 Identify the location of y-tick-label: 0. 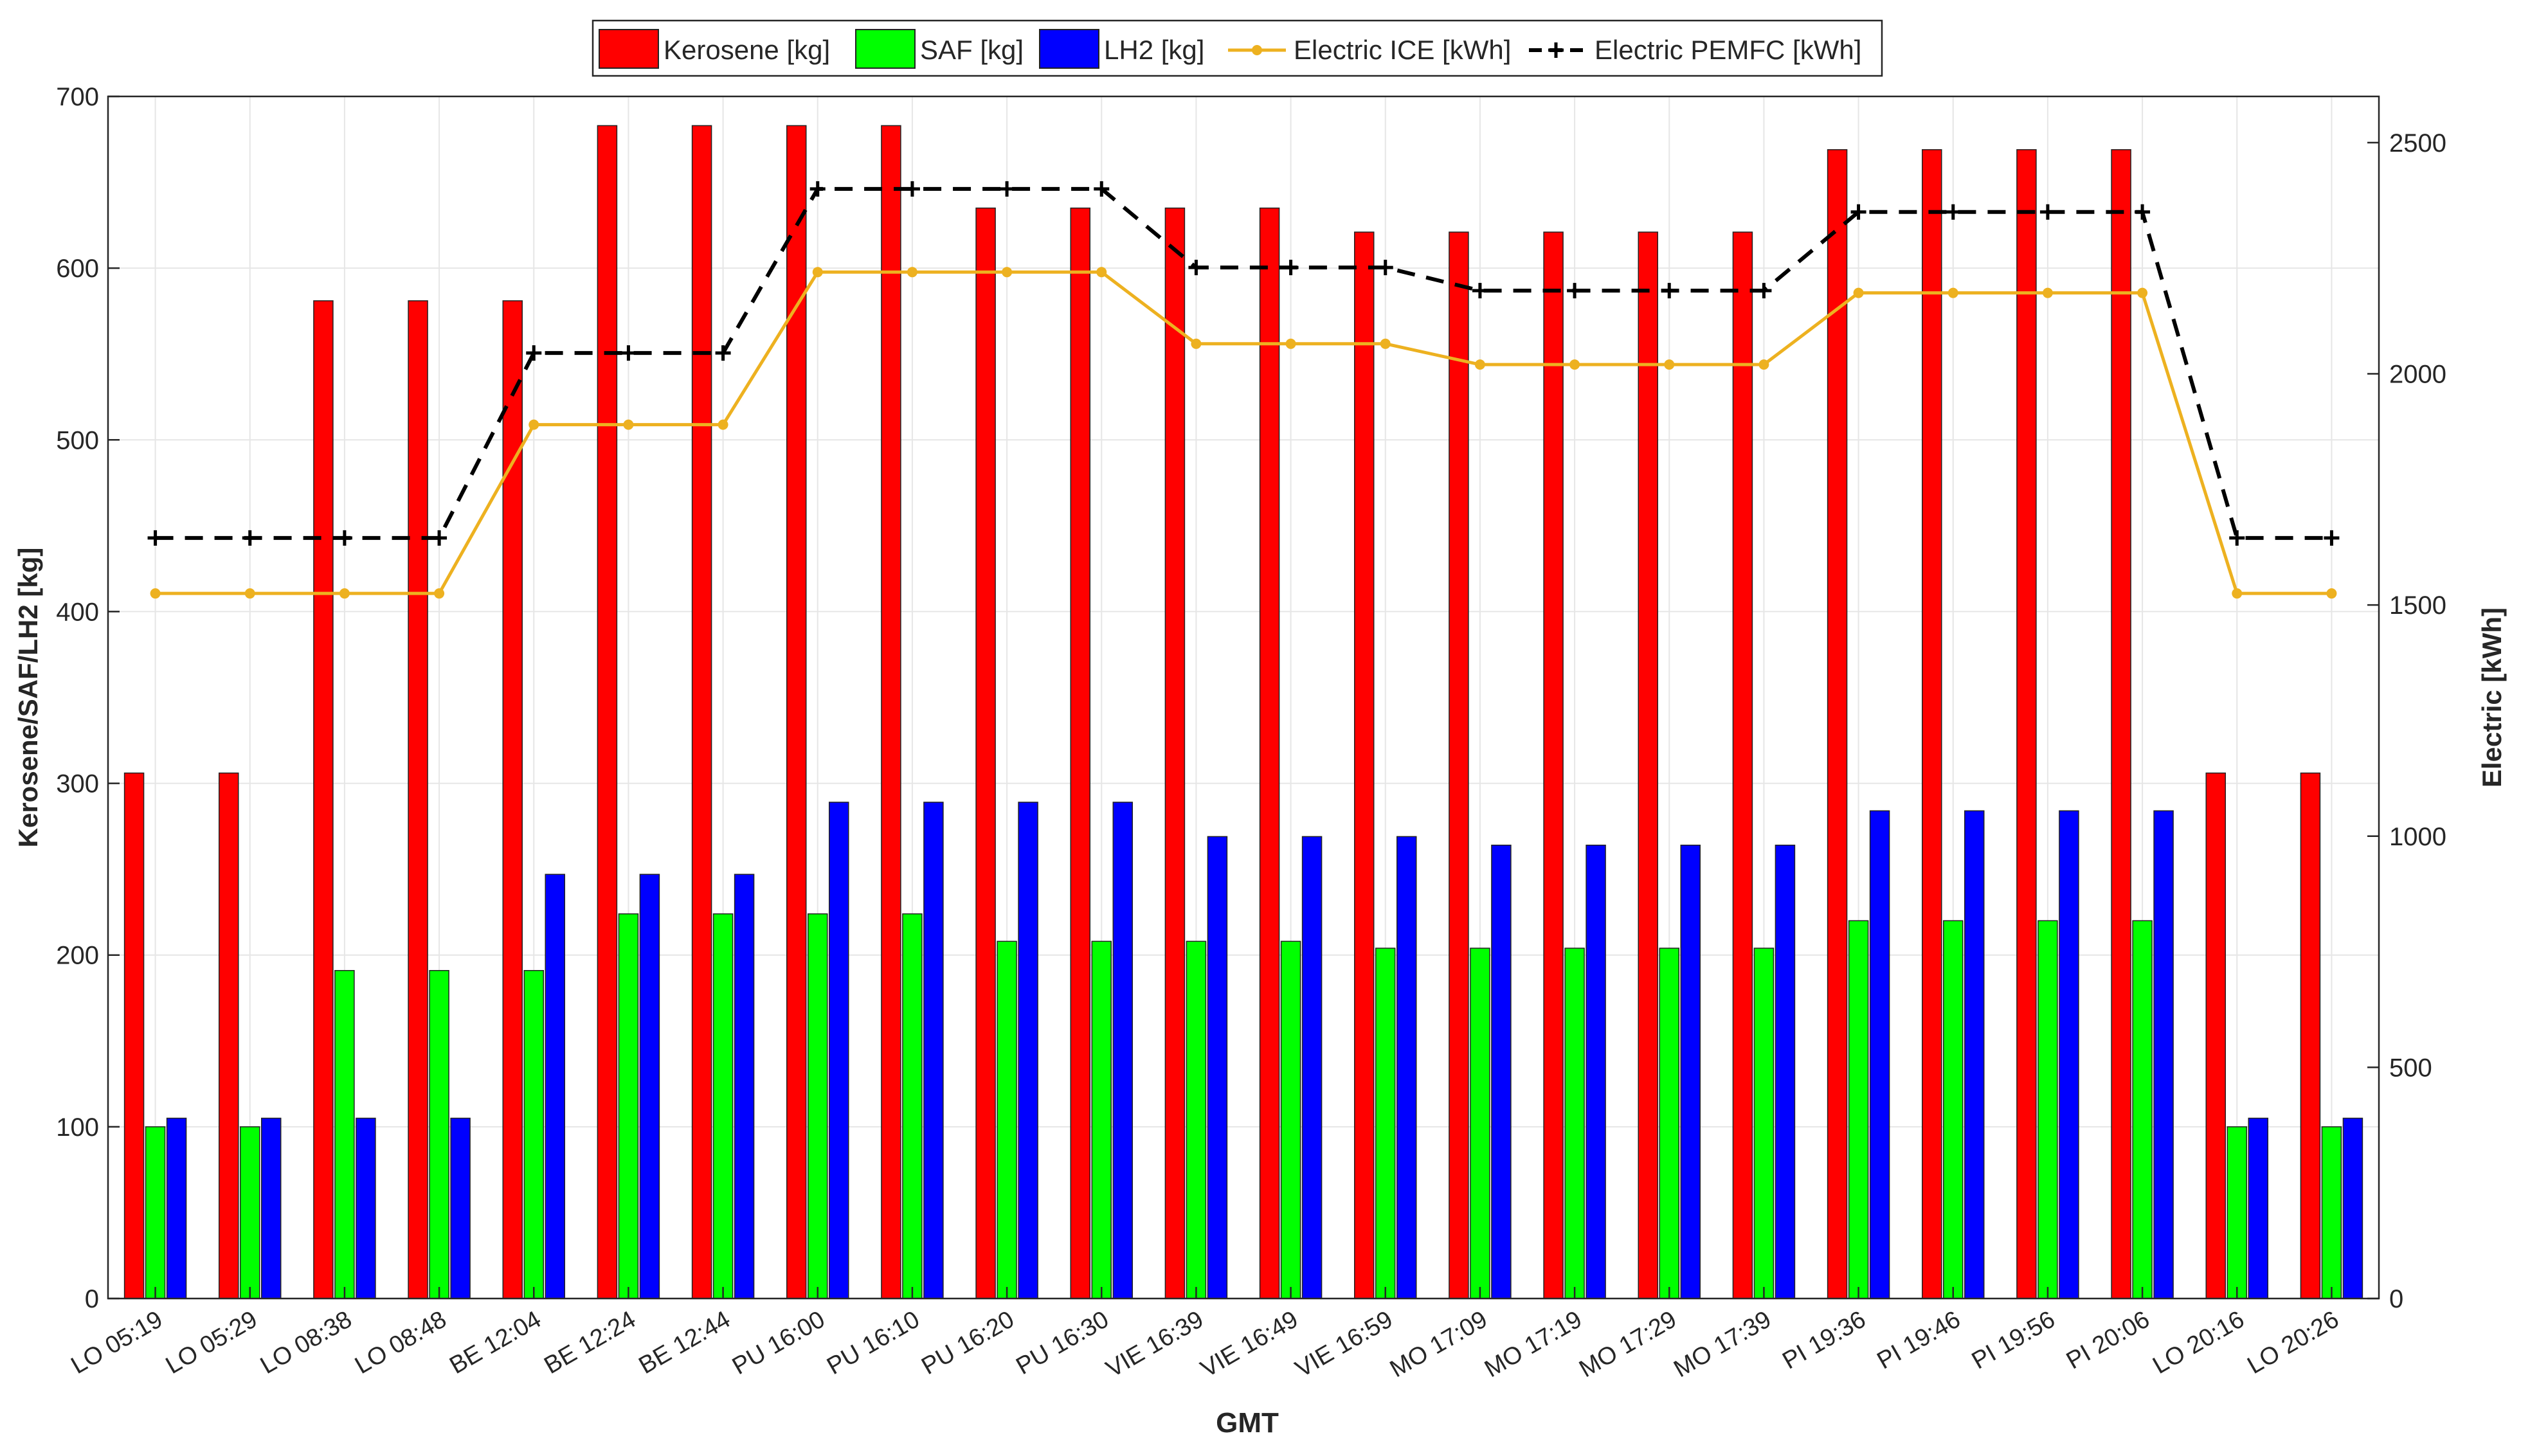
(92, 1299).